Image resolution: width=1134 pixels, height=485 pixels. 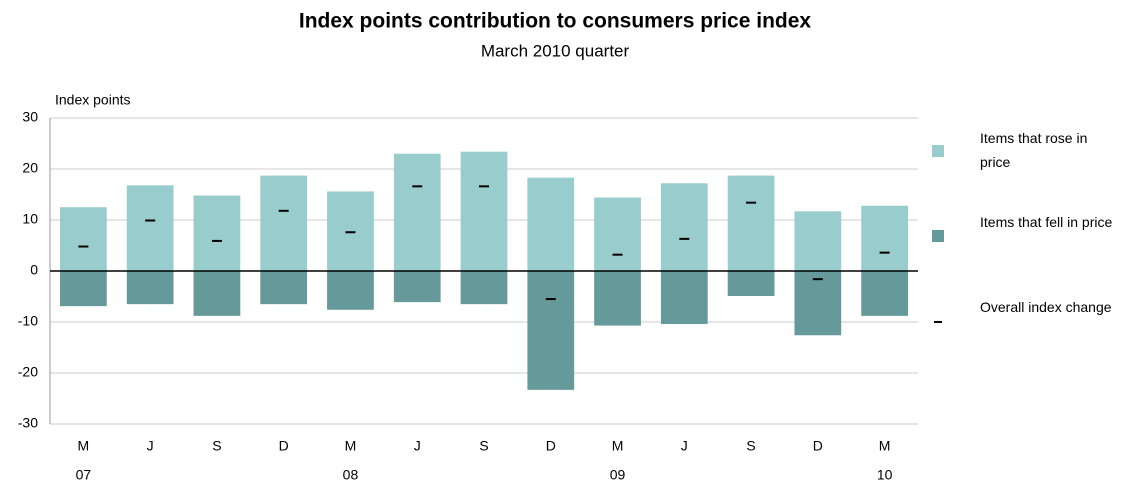 What do you see at coordinates (1034, 150) in the screenshot?
I see `legend-label: Items that rose in price` at bounding box center [1034, 150].